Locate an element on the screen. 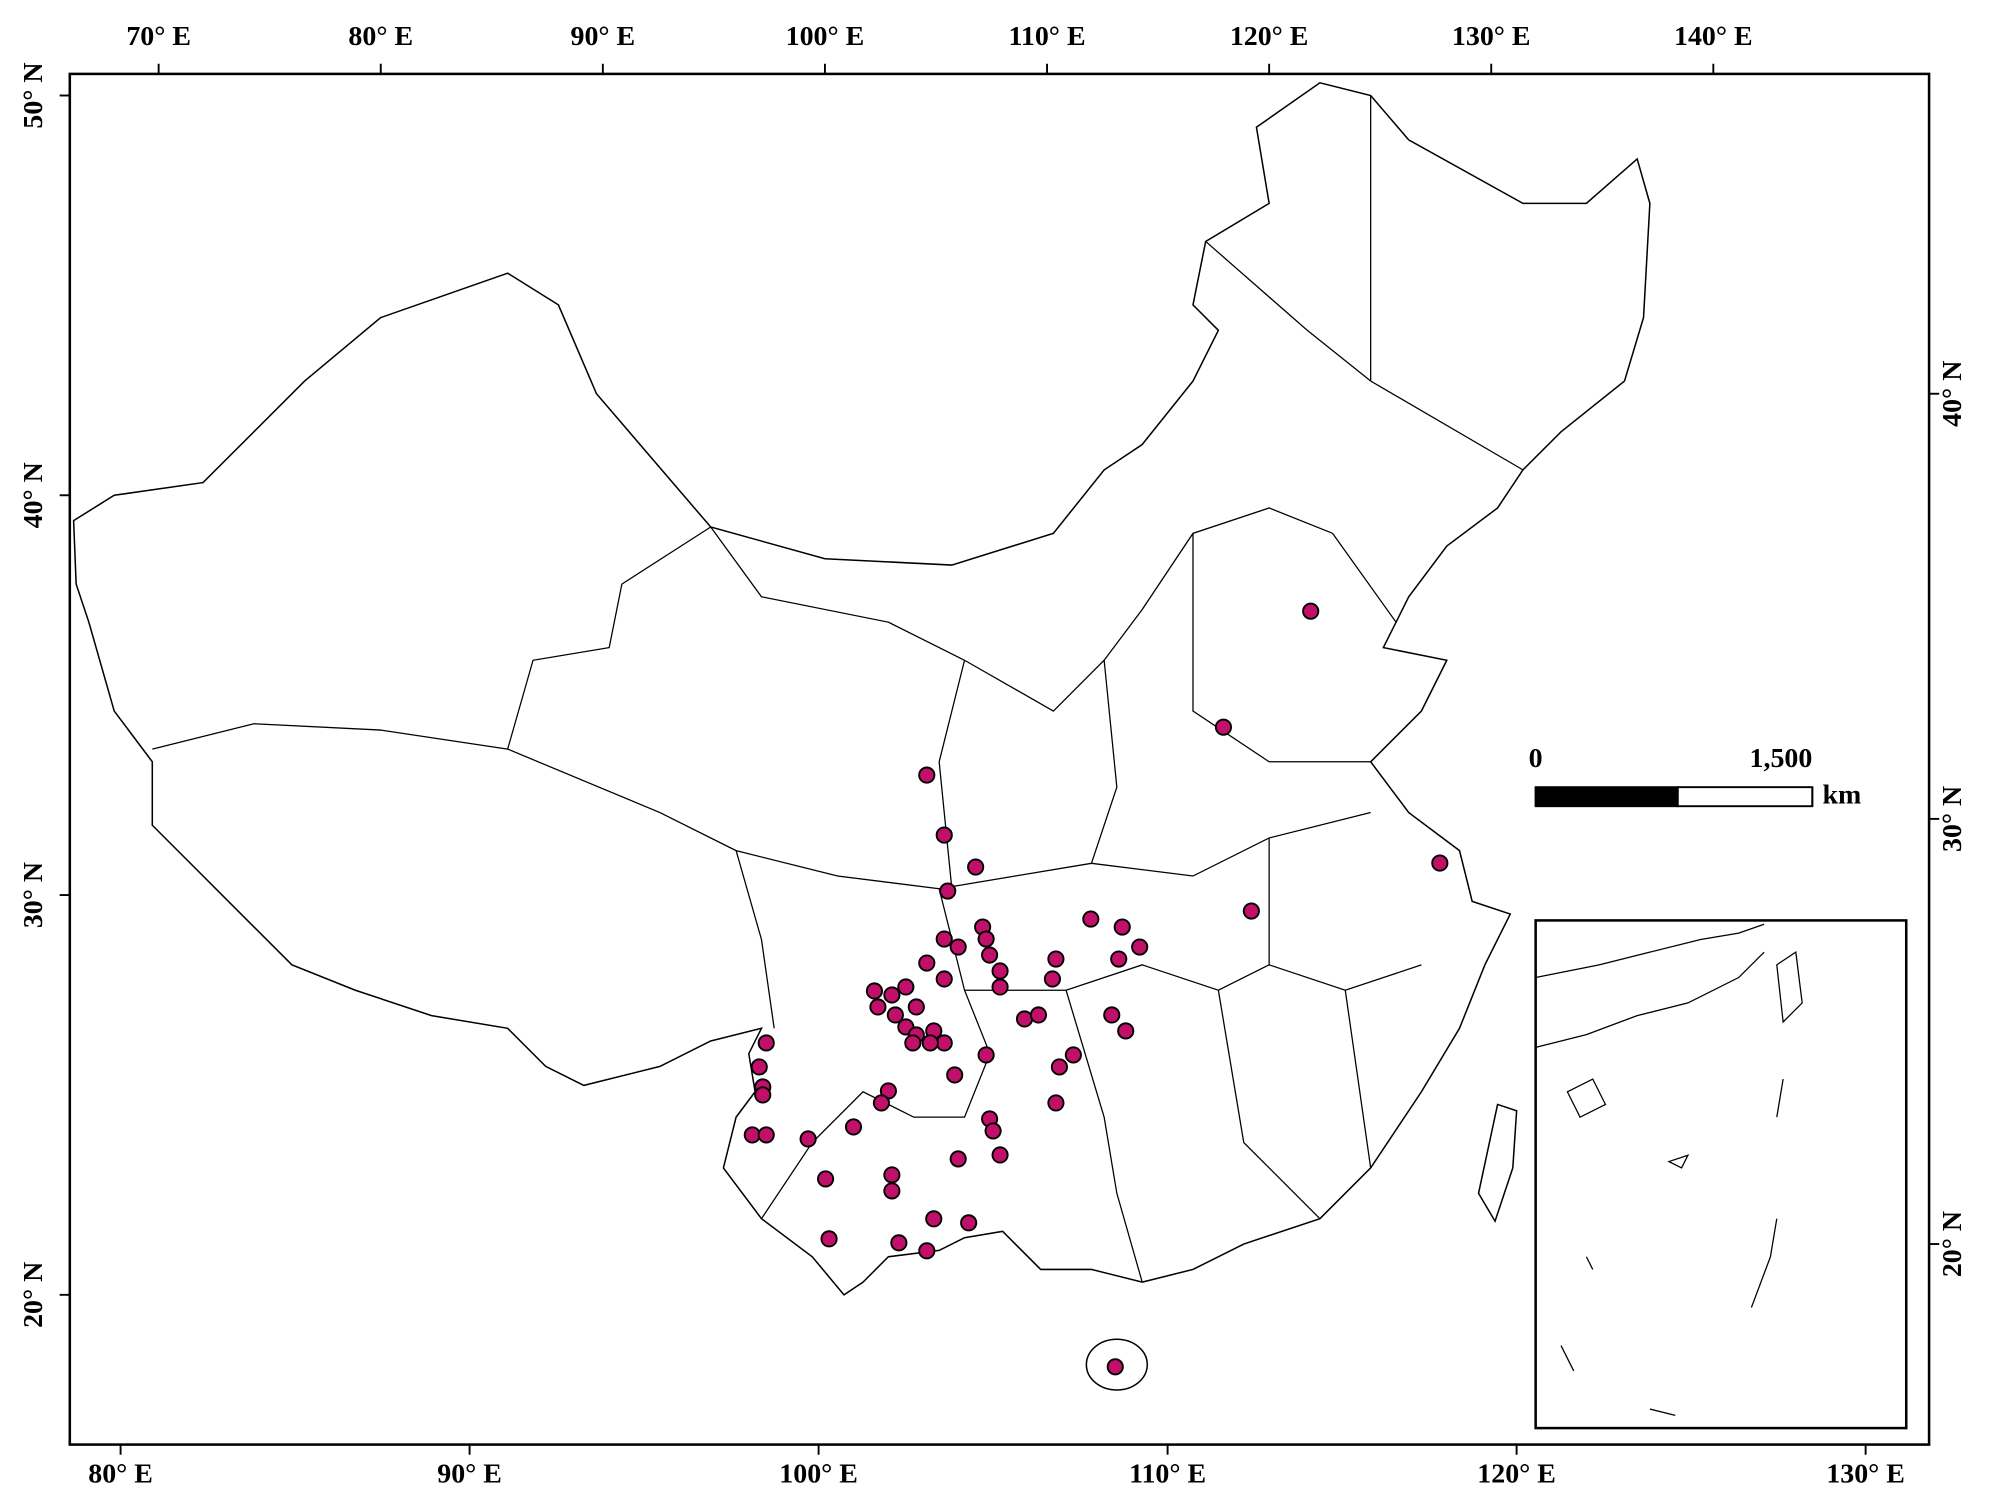  left-tick-label: 50° N is located at coordinates (33, 95).